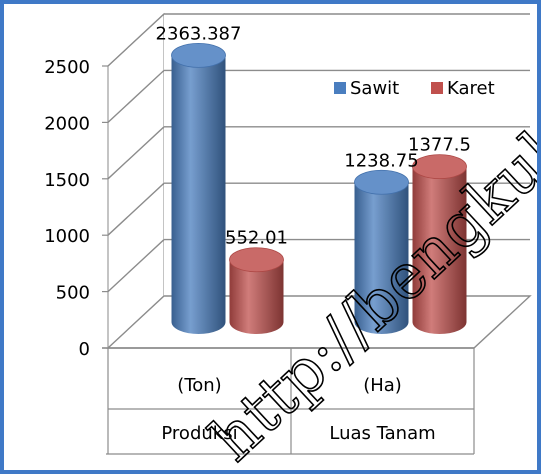 The width and height of the screenshot is (541, 474). What do you see at coordinates (439, 145) in the screenshot?
I see `data-label: 1377.5` at bounding box center [439, 145].